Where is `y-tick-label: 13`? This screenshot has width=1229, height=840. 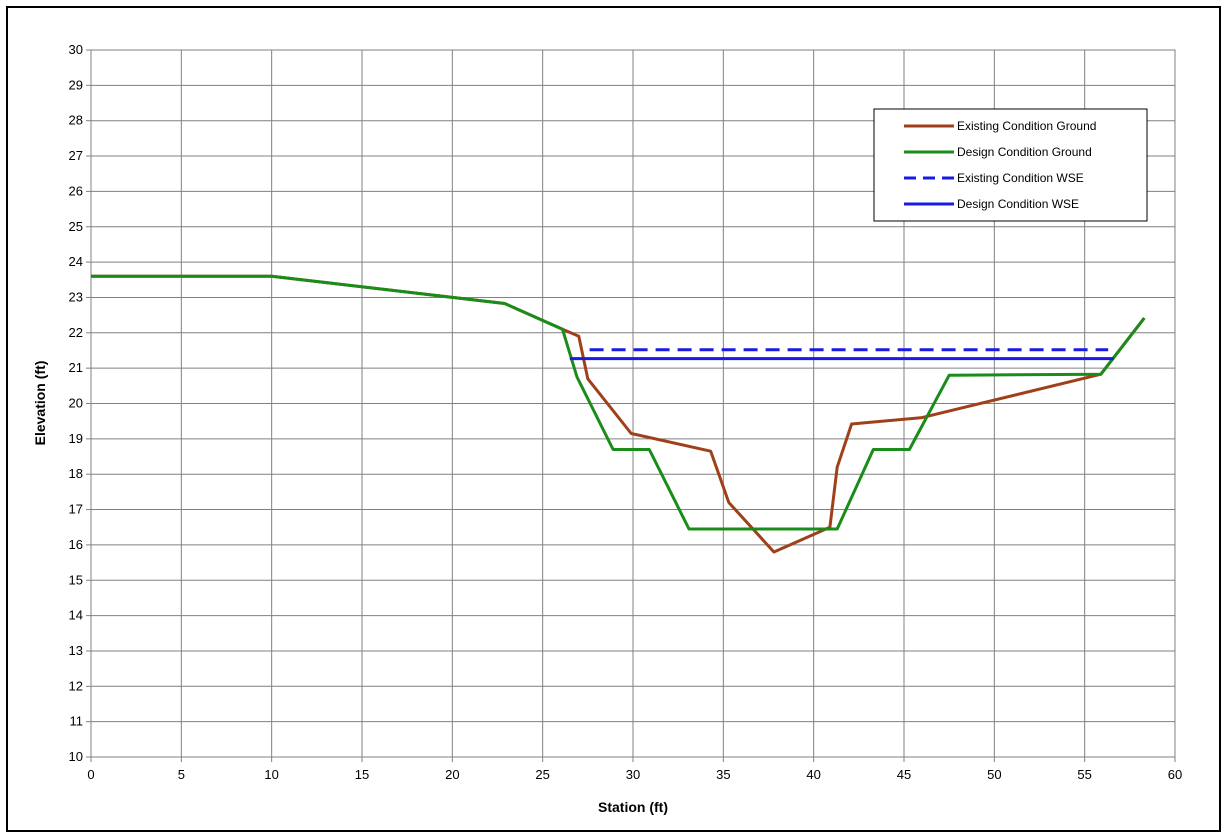 y-tick-label: 13 is located at coordinates (76, 650).